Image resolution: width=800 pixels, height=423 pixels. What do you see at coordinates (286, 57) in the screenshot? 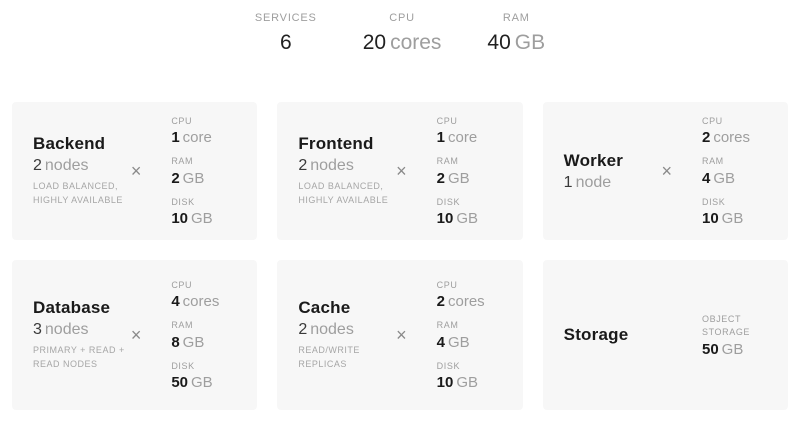
I see `summary-stat-services: SERVICES 6` at bounding box center [286, 57].